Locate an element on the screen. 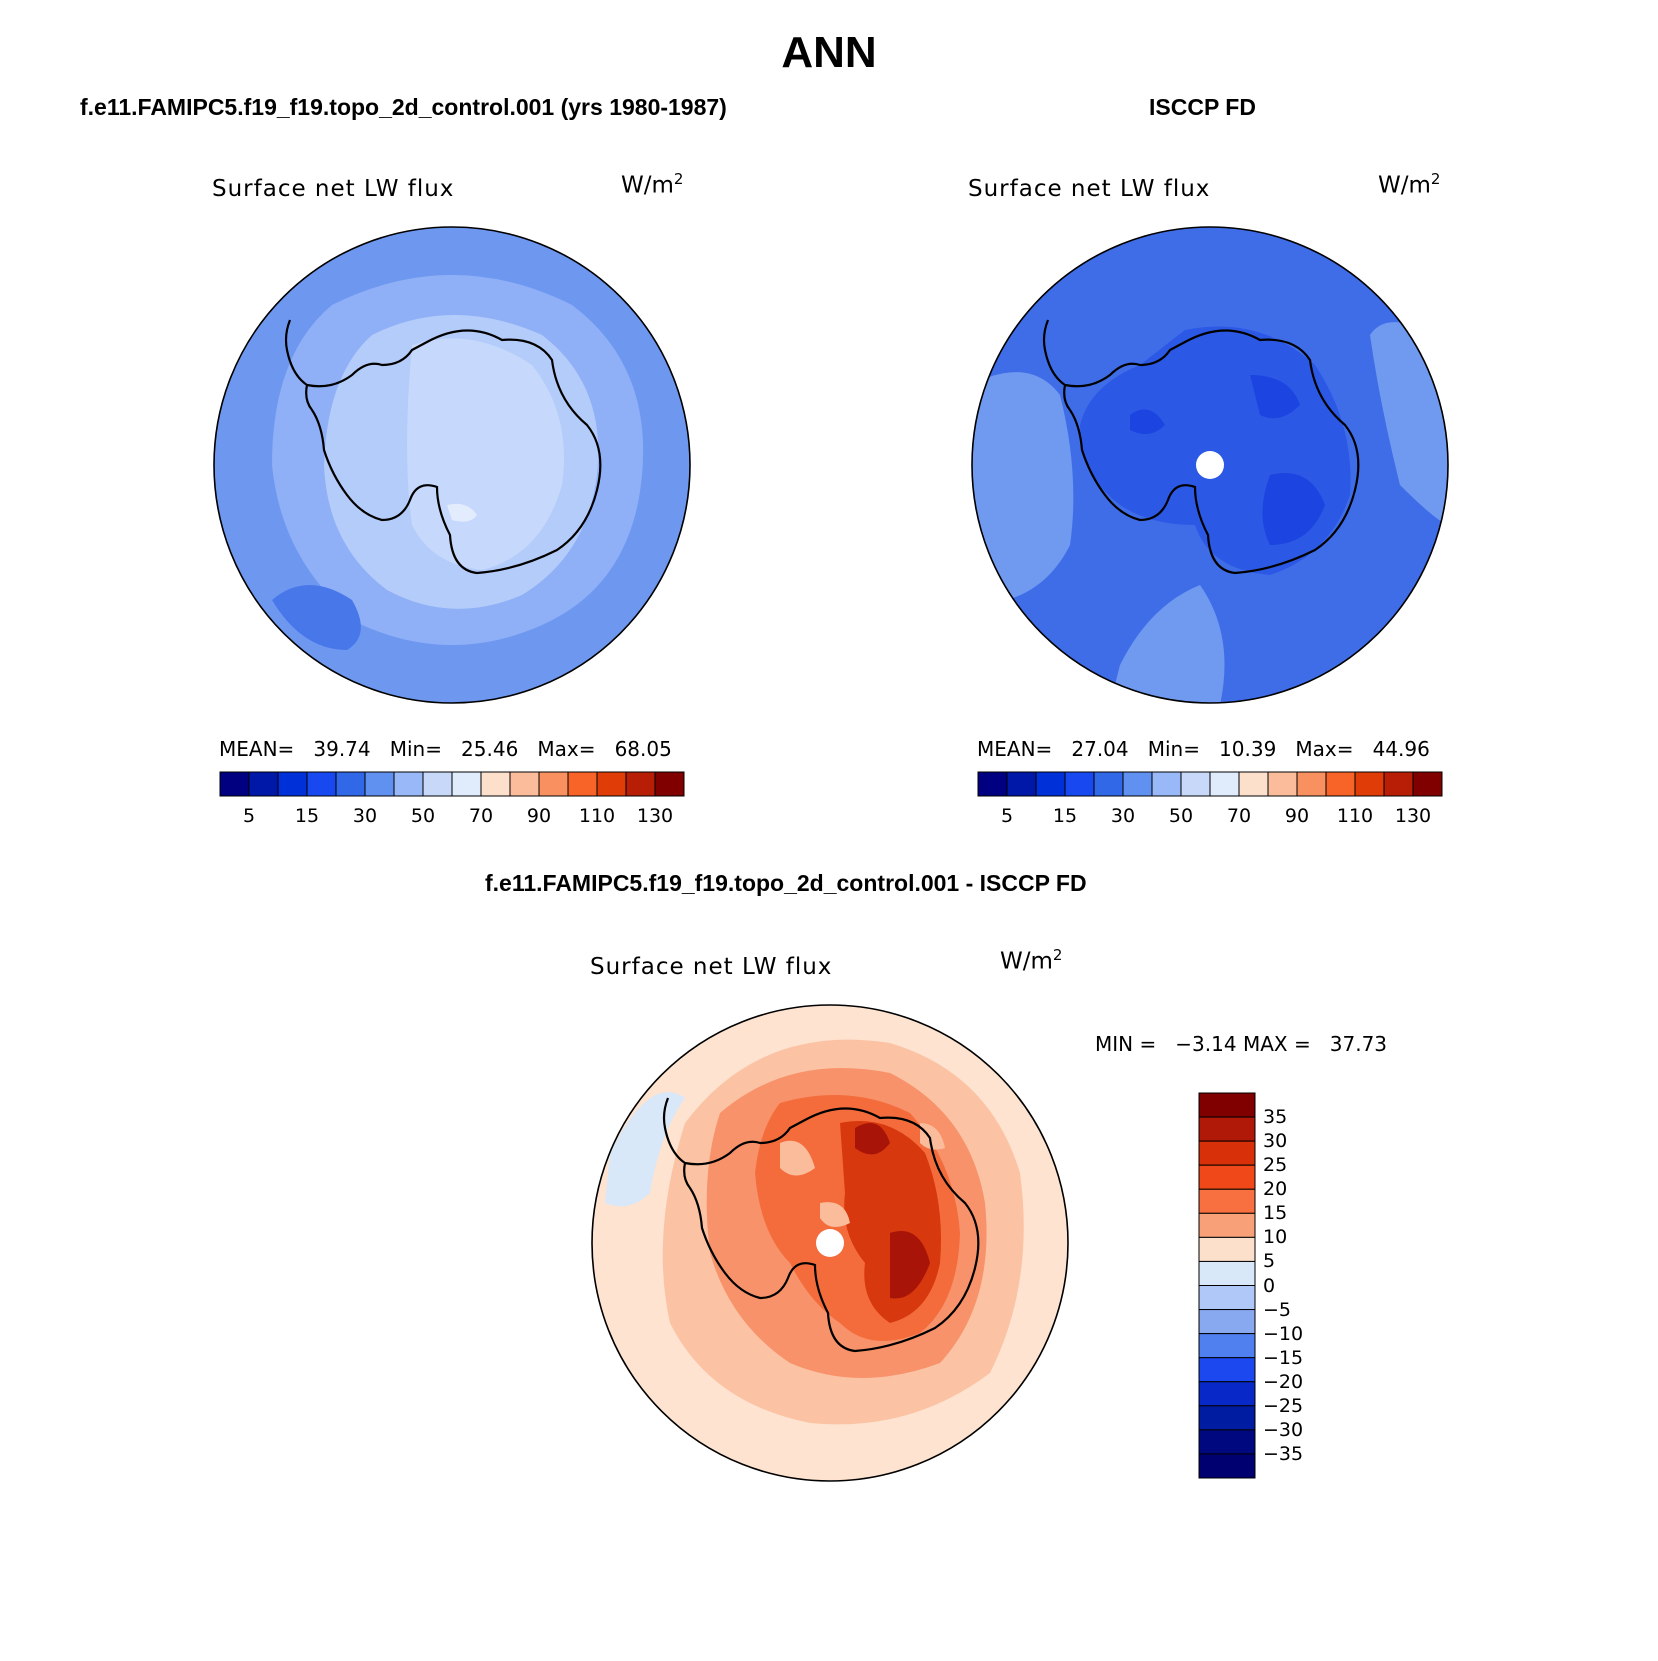 The image size is (1658, 1661). field-high-patch is located at coordinates (462, 512).